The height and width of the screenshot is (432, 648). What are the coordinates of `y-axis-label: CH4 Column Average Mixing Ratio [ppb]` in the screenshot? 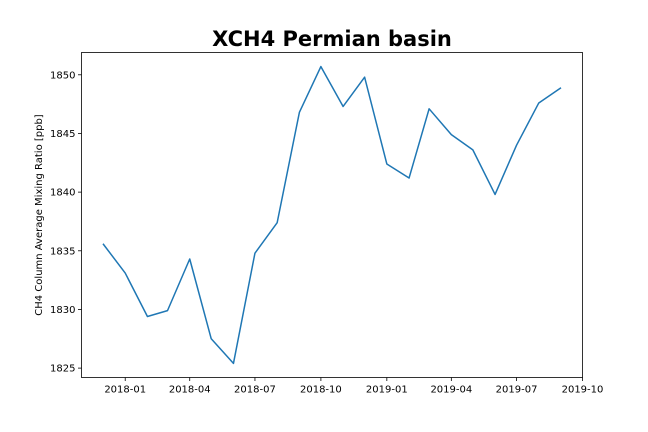 It's located at (39, 215).